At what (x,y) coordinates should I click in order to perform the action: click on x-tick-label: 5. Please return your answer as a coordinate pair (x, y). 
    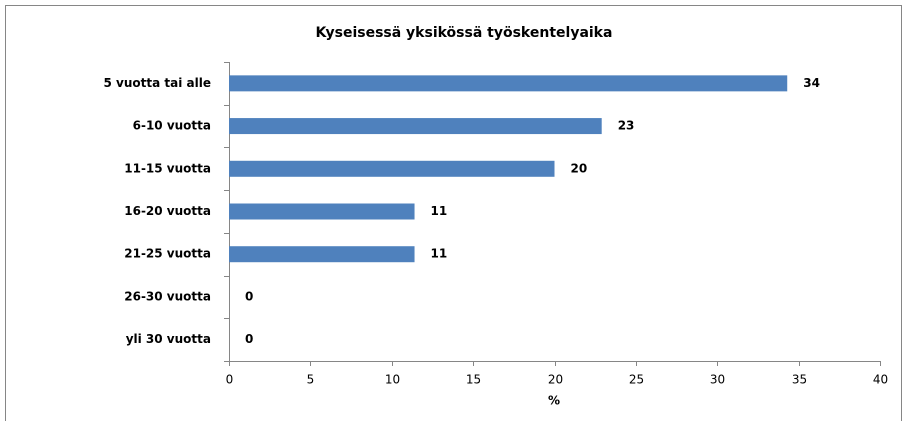
    Looking at the image, I should click on (311, 380).